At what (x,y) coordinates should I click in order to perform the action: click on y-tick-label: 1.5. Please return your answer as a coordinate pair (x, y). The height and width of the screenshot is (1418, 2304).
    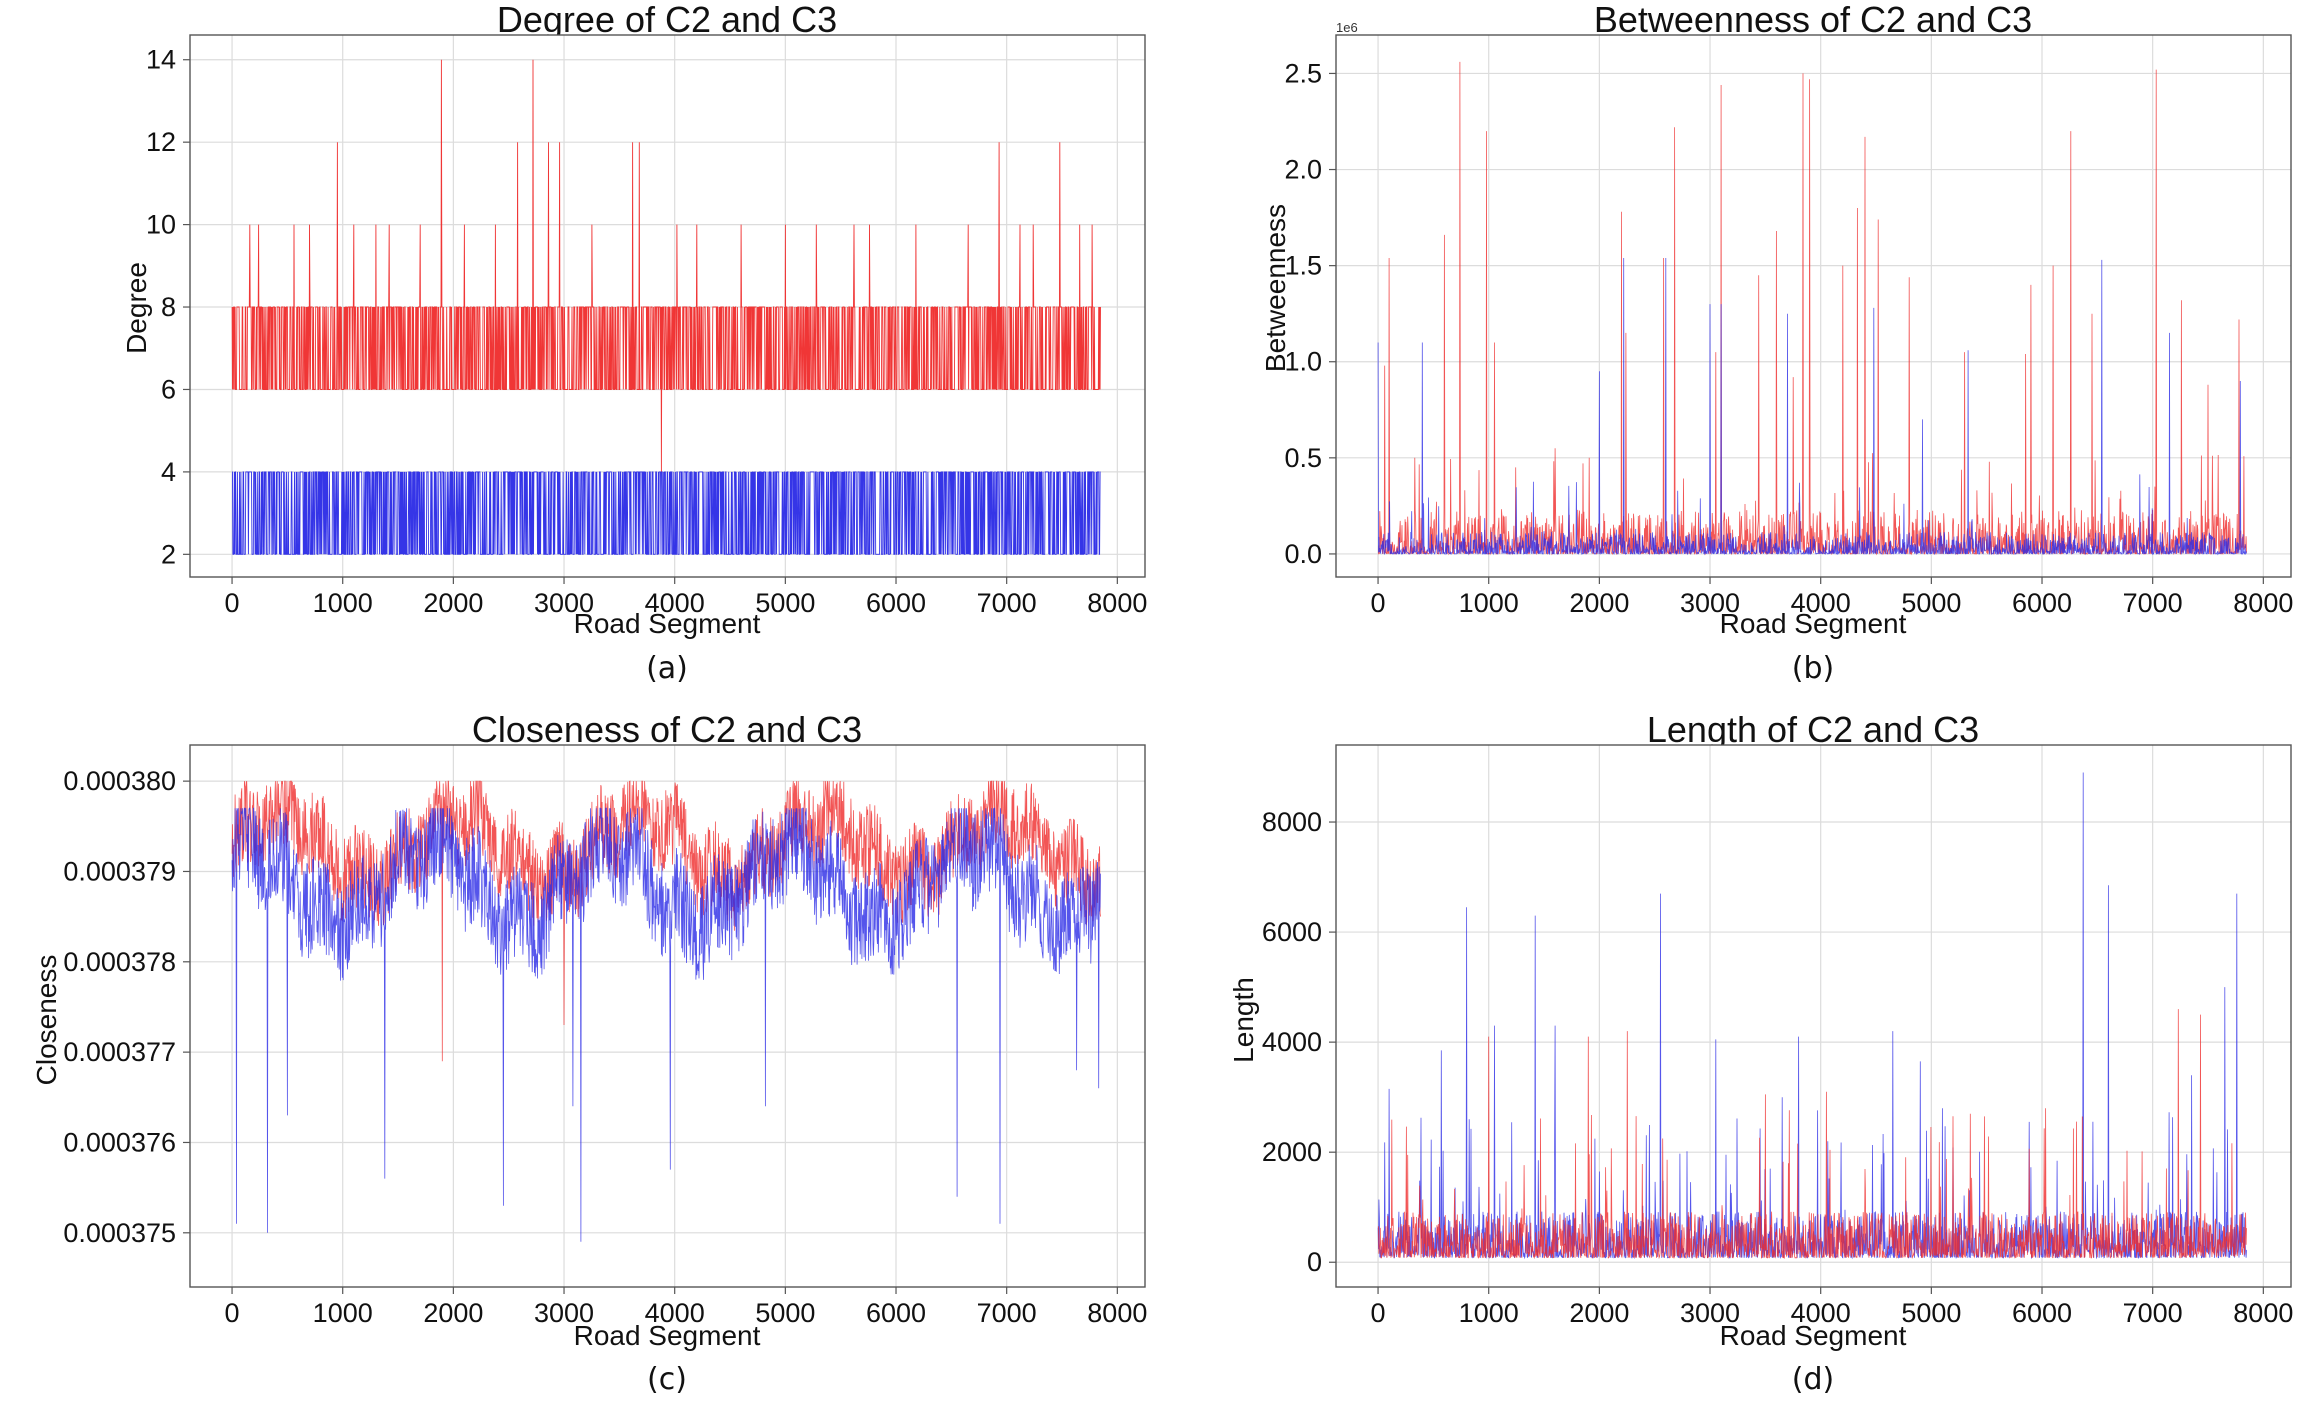
    Looking at the image, I should click on (1303, 266).